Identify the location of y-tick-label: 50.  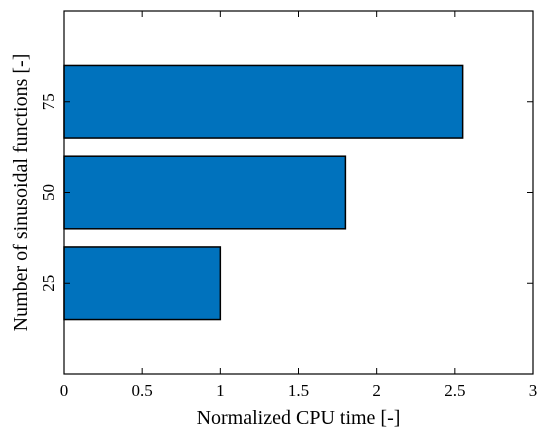
(48, 192).